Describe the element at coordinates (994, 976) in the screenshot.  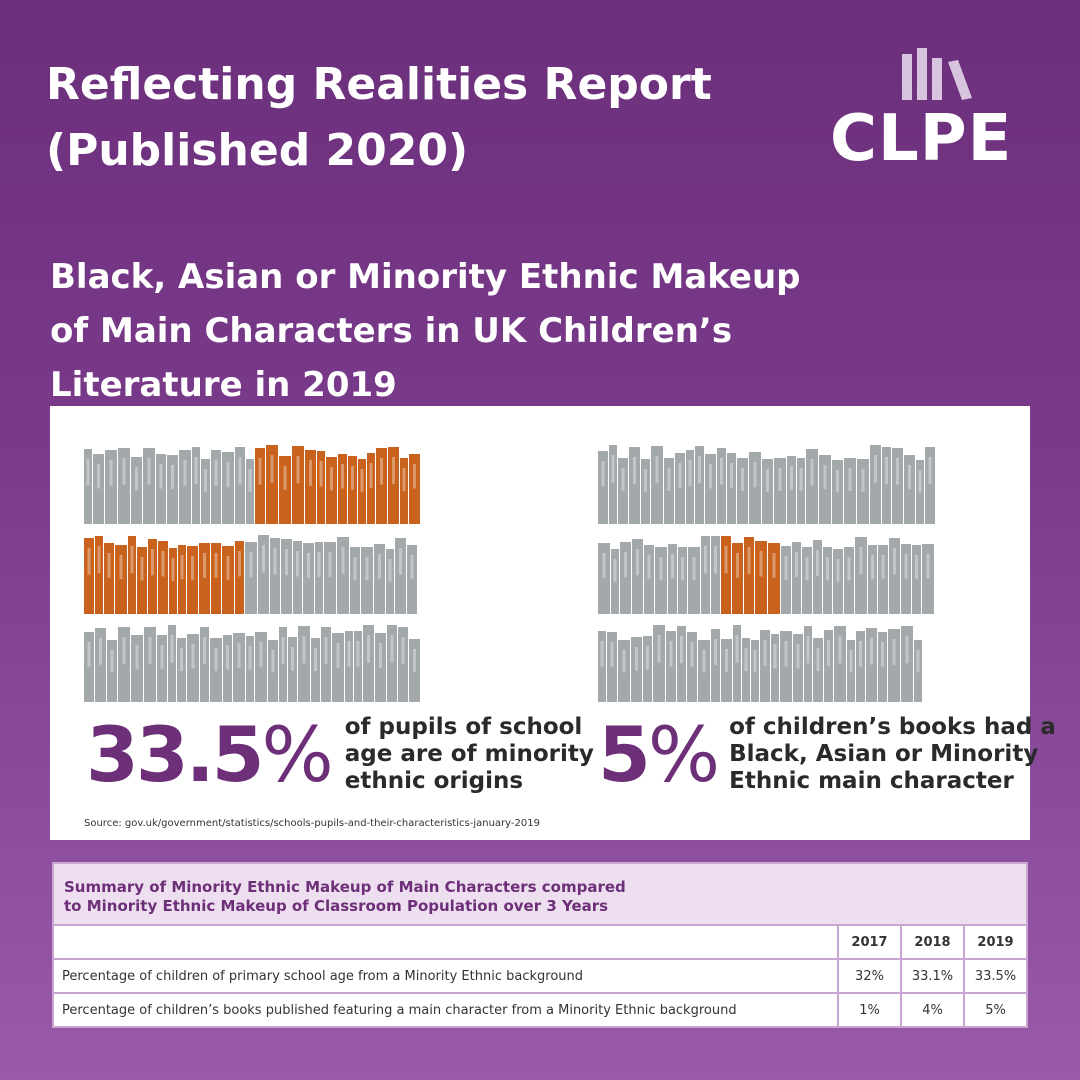
I see `row-value: 33.5%` at that location.